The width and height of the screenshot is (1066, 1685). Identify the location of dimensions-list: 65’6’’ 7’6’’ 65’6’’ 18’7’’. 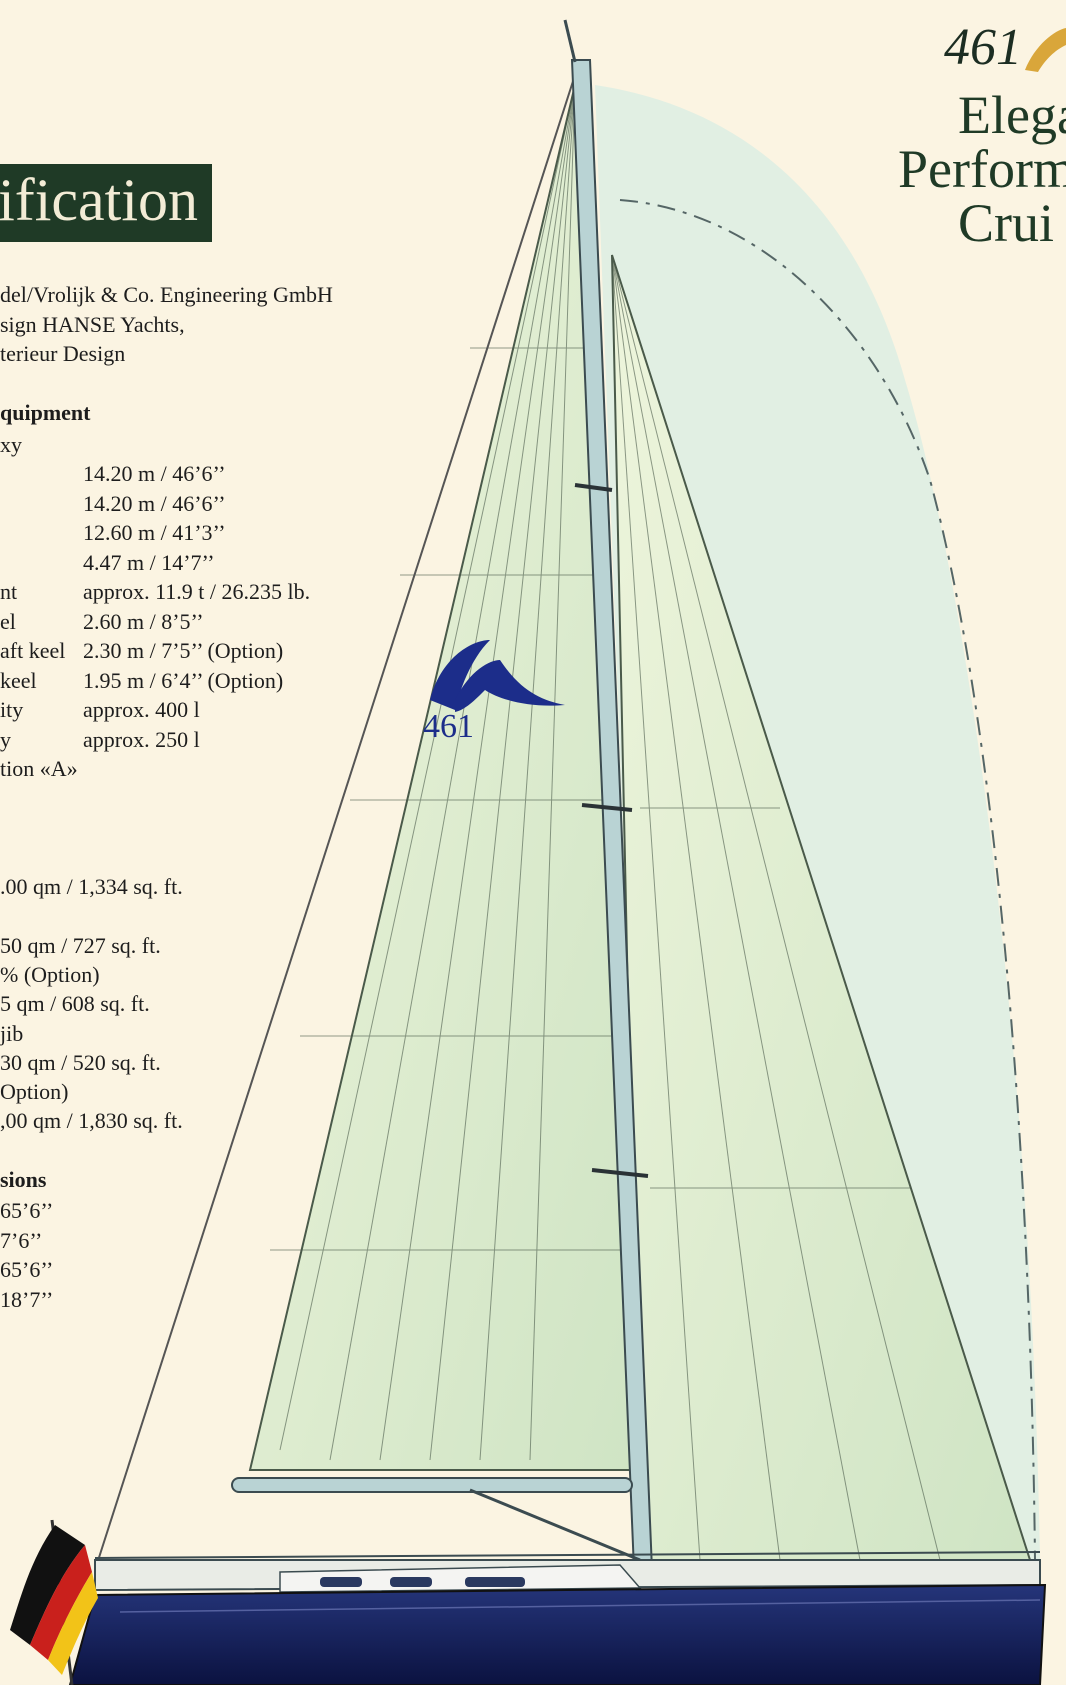
(26, 1255).